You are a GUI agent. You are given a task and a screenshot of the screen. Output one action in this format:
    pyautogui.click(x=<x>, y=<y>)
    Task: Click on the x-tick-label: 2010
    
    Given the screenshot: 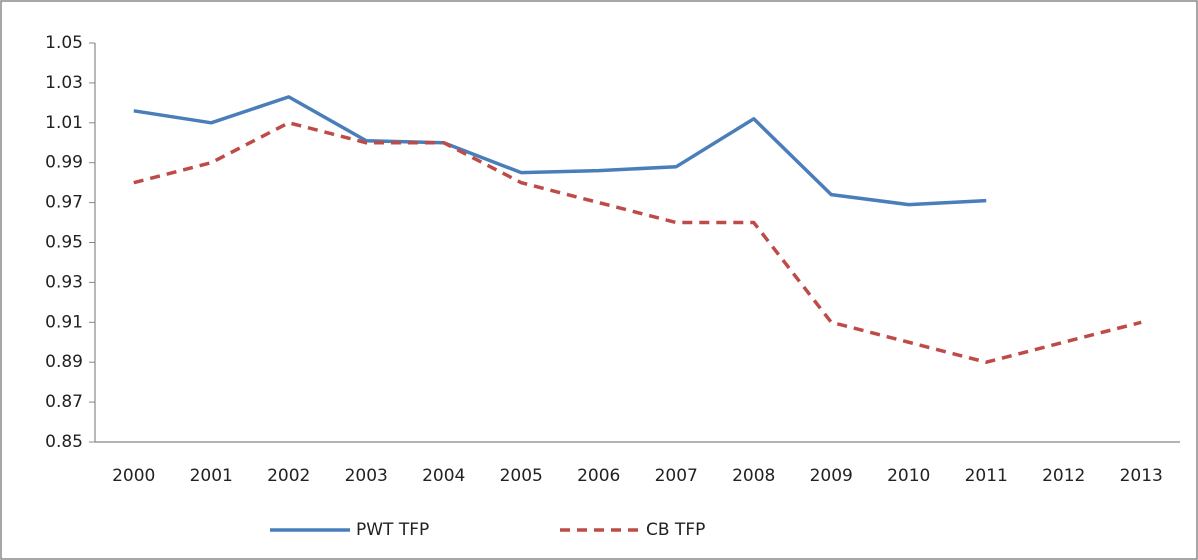 What is the action you would take?
    pyautogui.click(x=908, y=476)
    